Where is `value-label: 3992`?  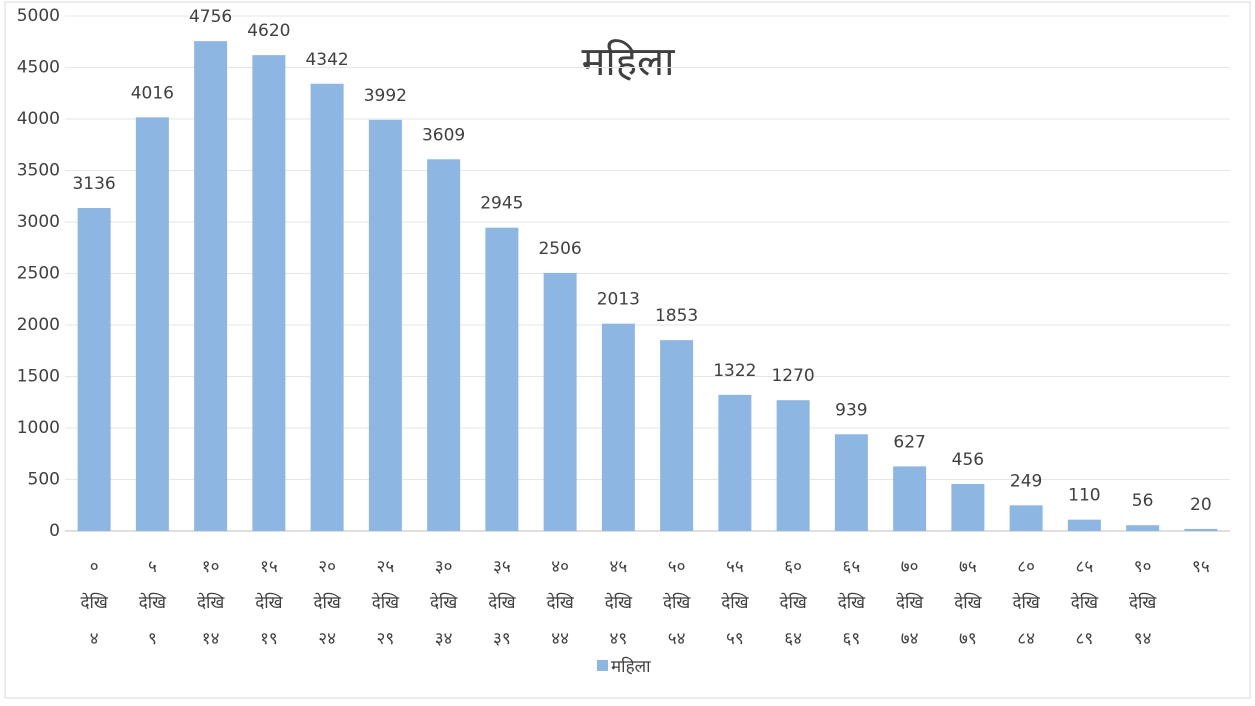
value-label: 3992 is located at coordinates (385, 96).